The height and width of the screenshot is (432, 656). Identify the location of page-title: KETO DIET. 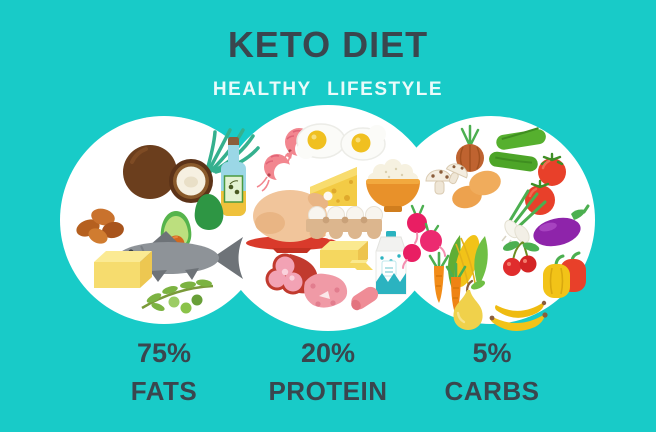
(328, 44).